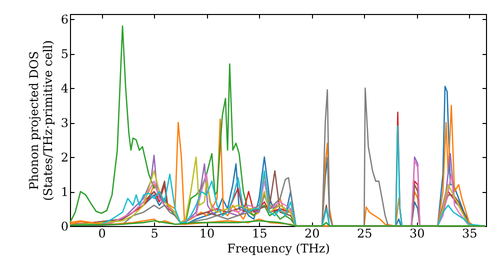  Describe the element at coordinates (278, 249) in the screenshot. I see `x-axis-title: Frequency (THz)` at that location.